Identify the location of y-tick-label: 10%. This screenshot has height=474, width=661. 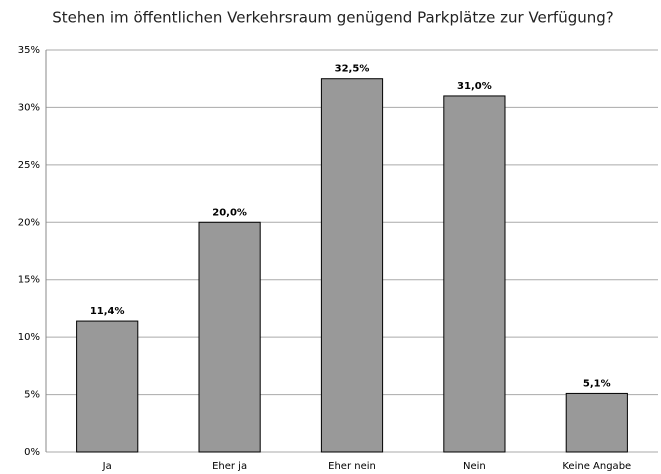
(29, 337).